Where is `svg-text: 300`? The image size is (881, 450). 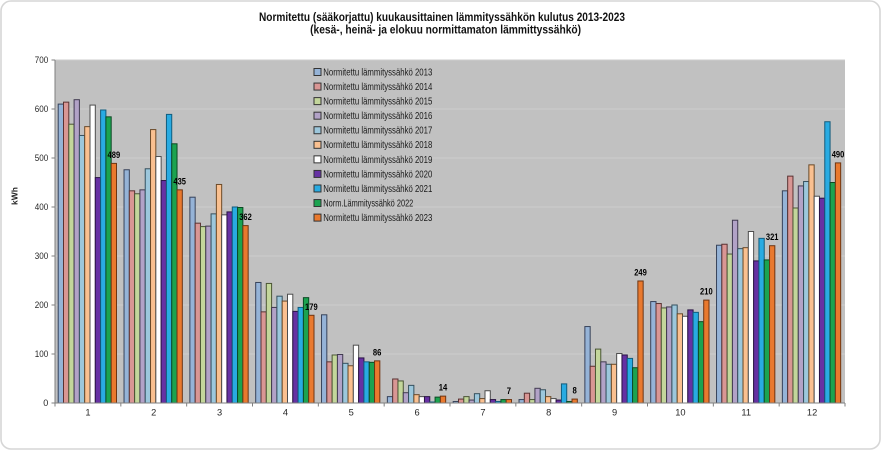
svg-text: 300 is located at coordinates (42, 256).